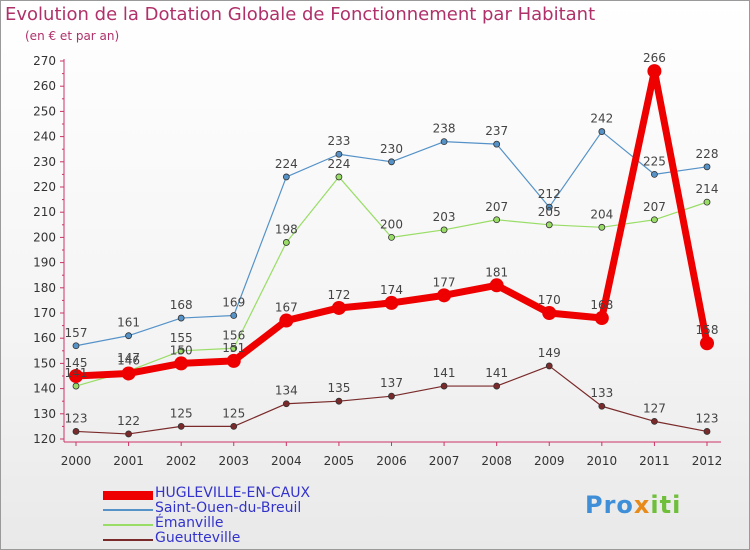 Image resolution: width=750 pixels, height=550 pixels. Describe the element at coordinates (181, 305) in the screenshot. I see `data-label: 168` at that location.